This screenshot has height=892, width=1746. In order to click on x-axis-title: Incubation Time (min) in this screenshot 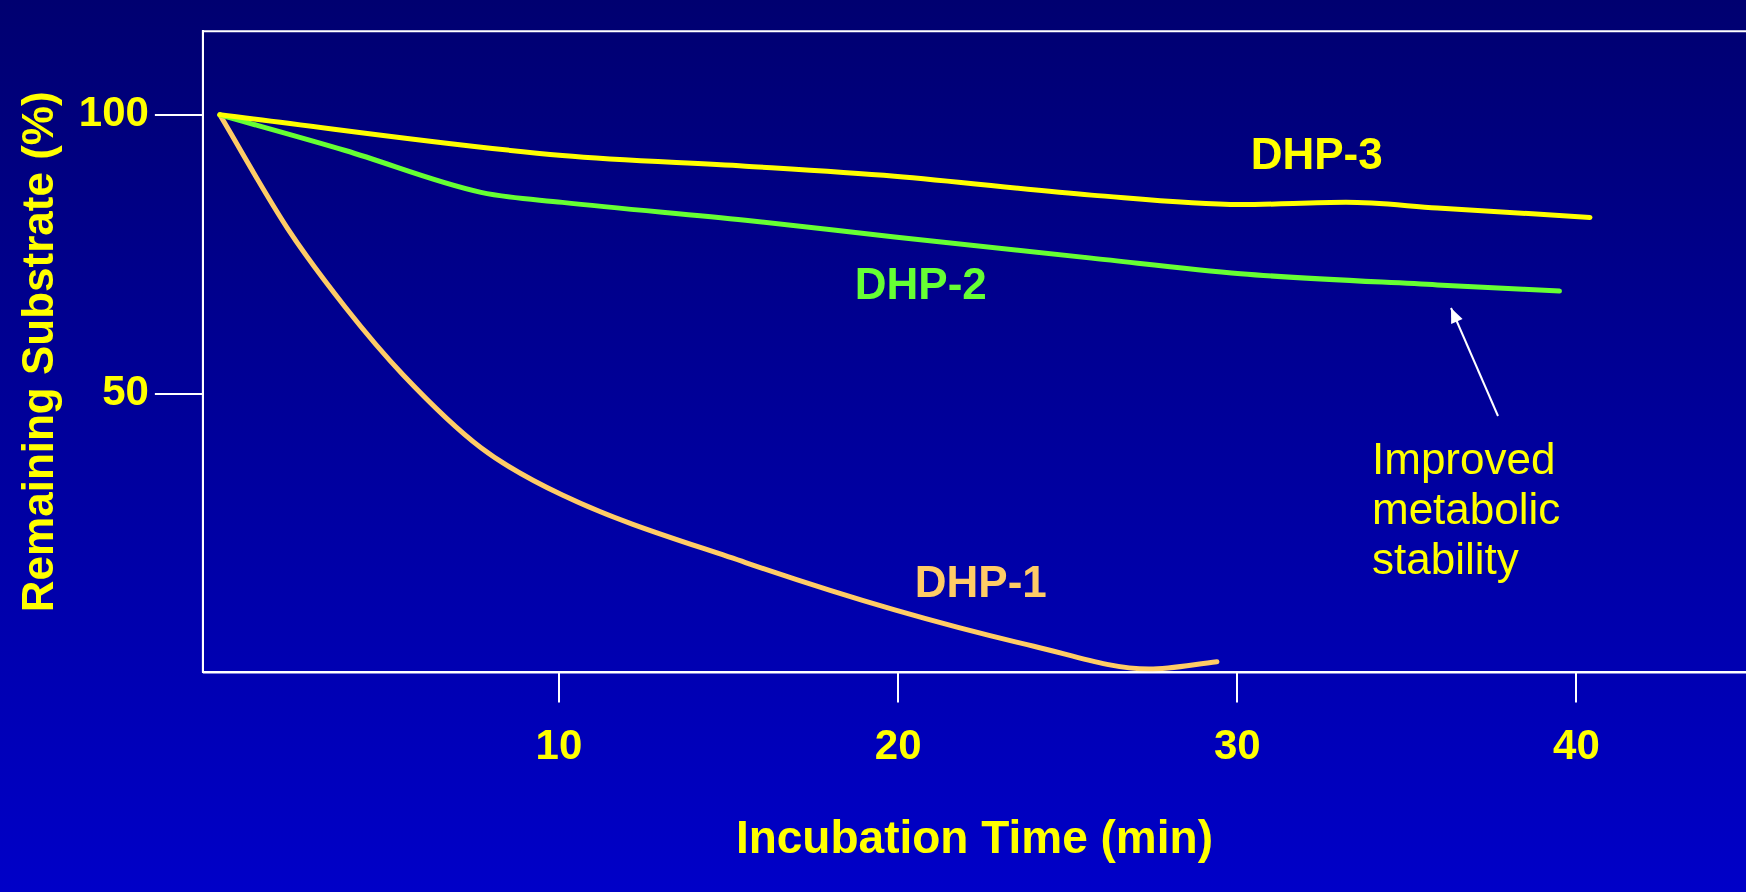, I will do `click(974, 837)`.